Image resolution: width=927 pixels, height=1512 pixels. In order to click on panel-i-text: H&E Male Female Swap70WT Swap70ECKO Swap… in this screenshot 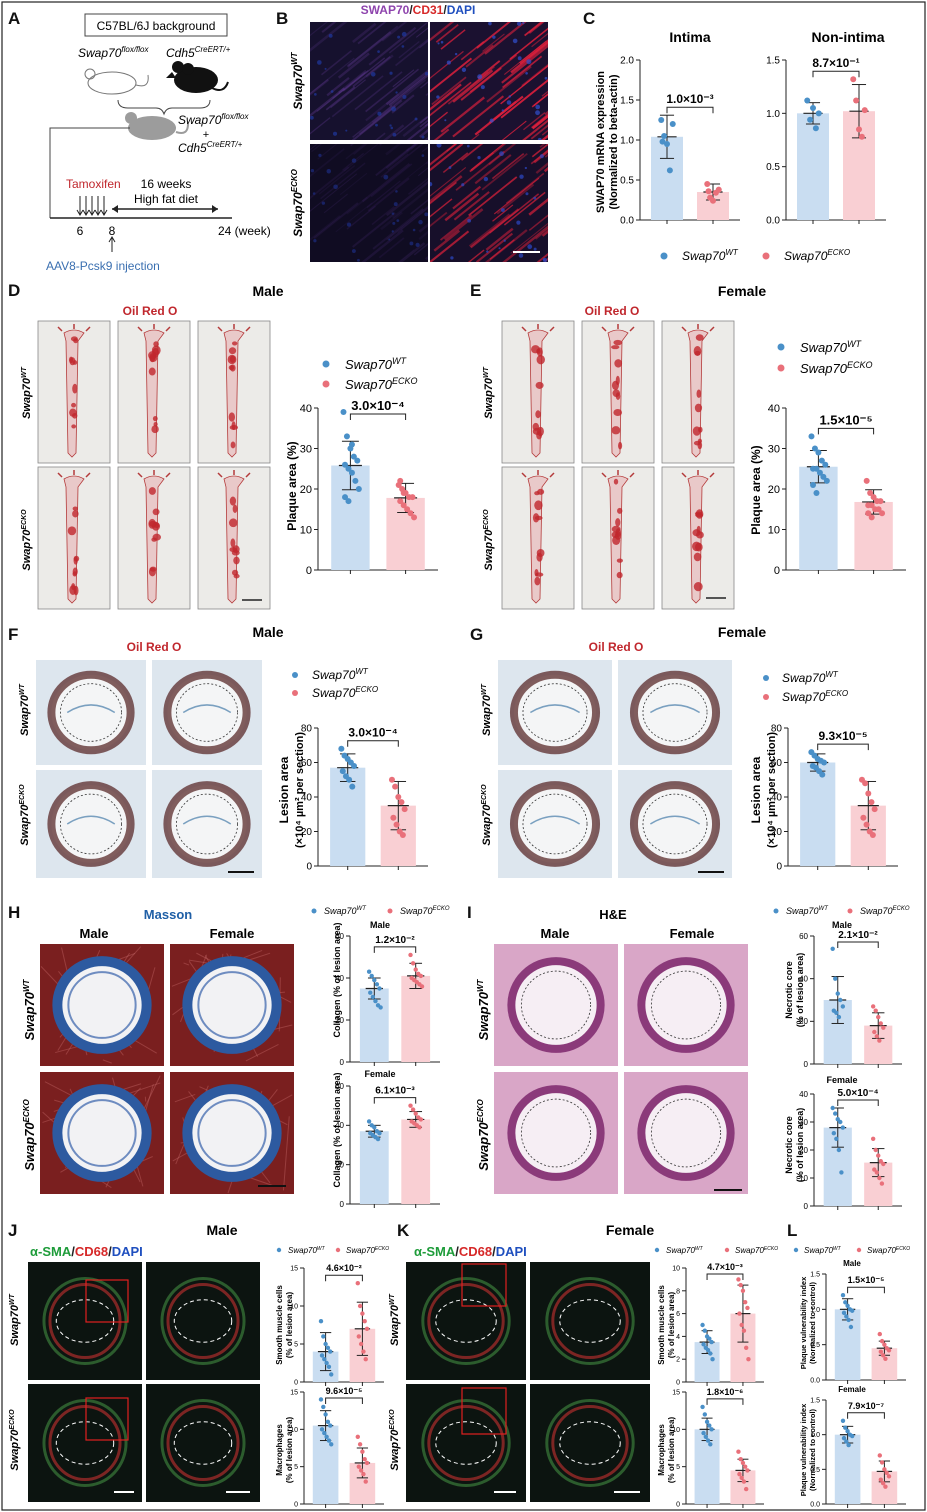, I will do `click(693, 1044)`.